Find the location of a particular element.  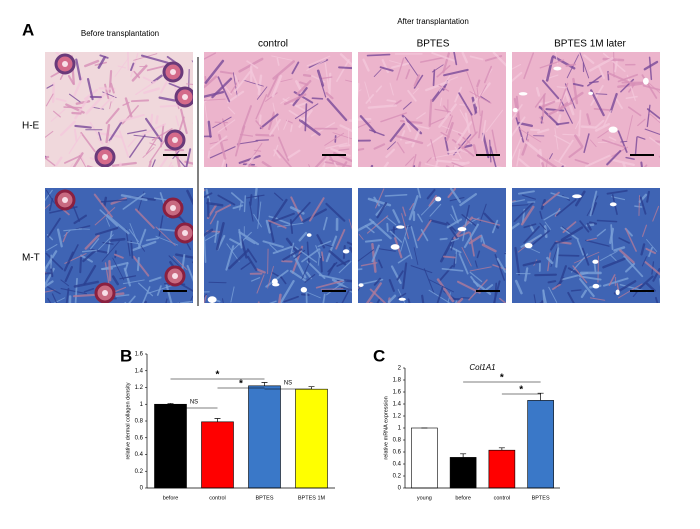

significance-label: * is located at coordinates (502, 378).